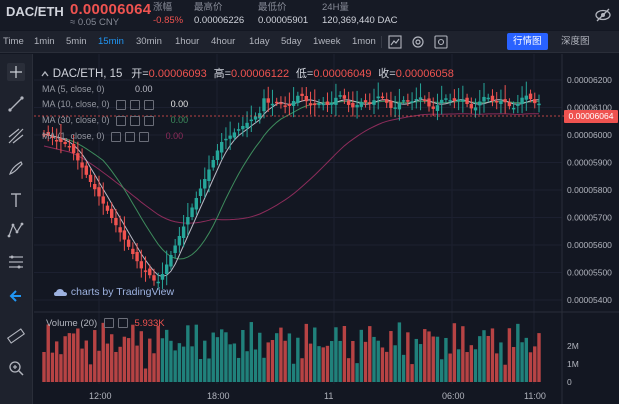 The height and width of the screenshot is (404, 619). I want to click on trend-line-icon, so click(16, 104).